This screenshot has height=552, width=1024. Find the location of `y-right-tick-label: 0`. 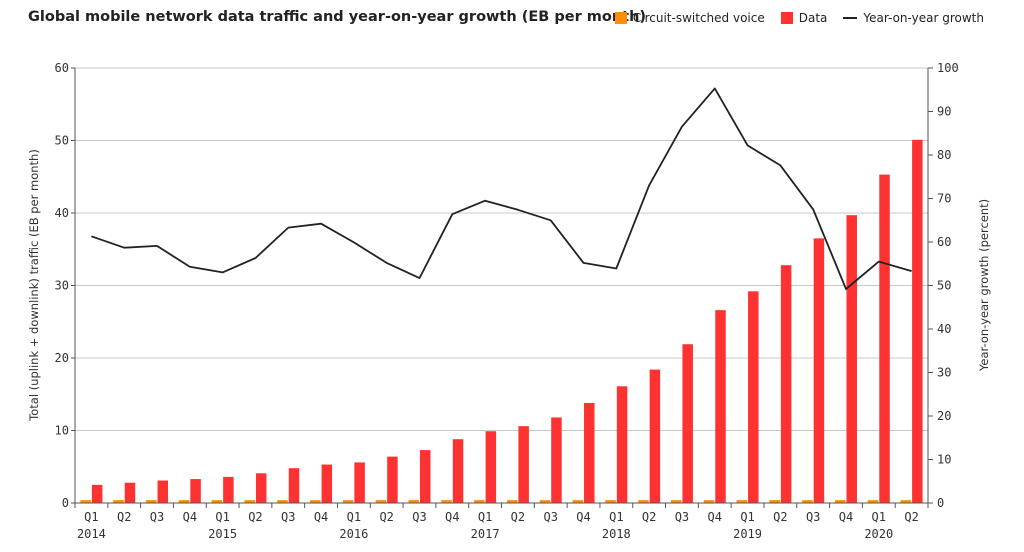

y-right-tick-label: 0 is located at coordinates (940, 503).